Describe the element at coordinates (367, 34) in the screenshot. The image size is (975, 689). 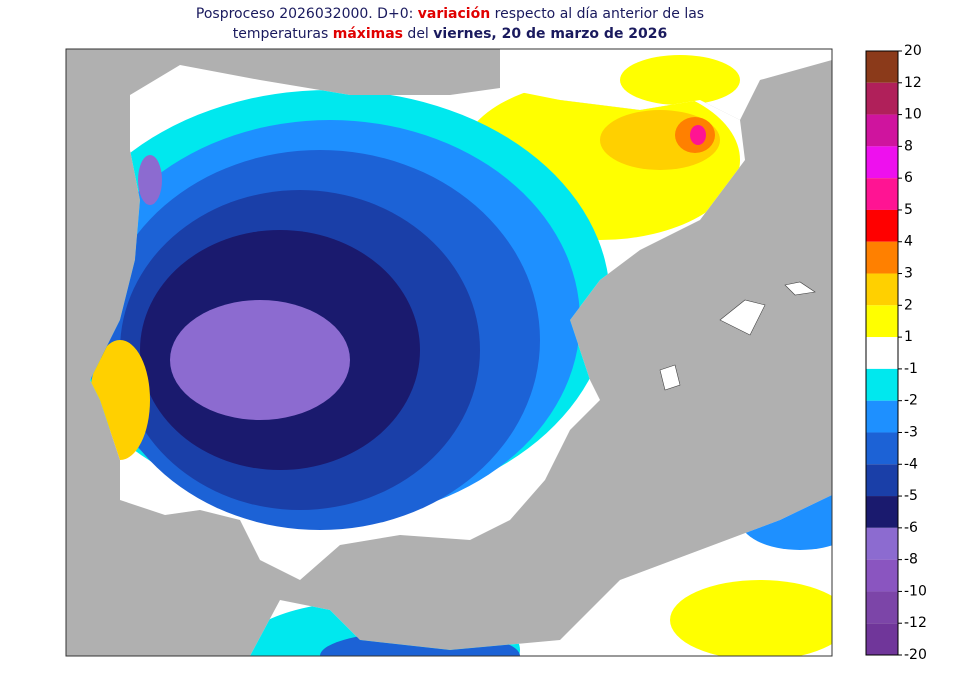
I see `title-highlight: máximas` at that location.